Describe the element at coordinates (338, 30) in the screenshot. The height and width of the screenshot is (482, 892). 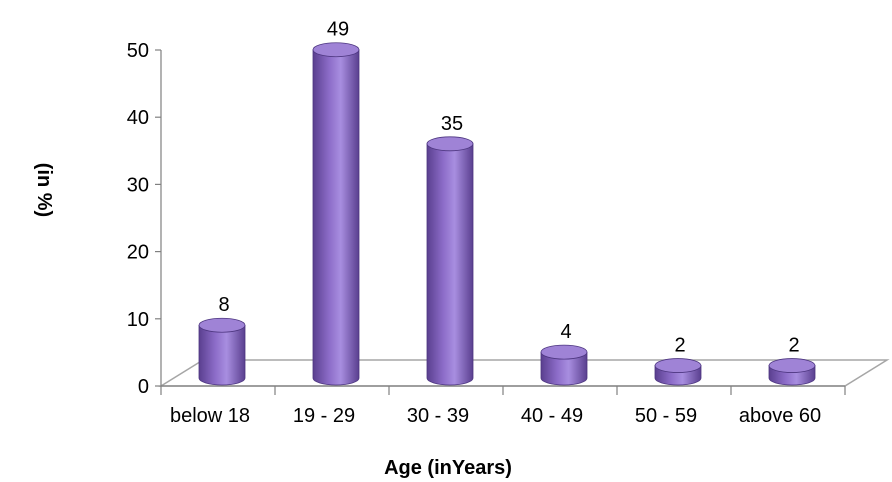
I see `data-label: 49` at that location.